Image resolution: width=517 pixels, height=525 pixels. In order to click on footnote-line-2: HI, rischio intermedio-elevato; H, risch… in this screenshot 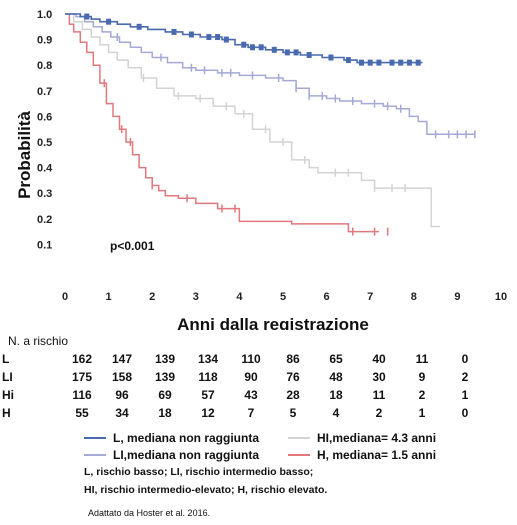, I will do `click(206, 490)`.